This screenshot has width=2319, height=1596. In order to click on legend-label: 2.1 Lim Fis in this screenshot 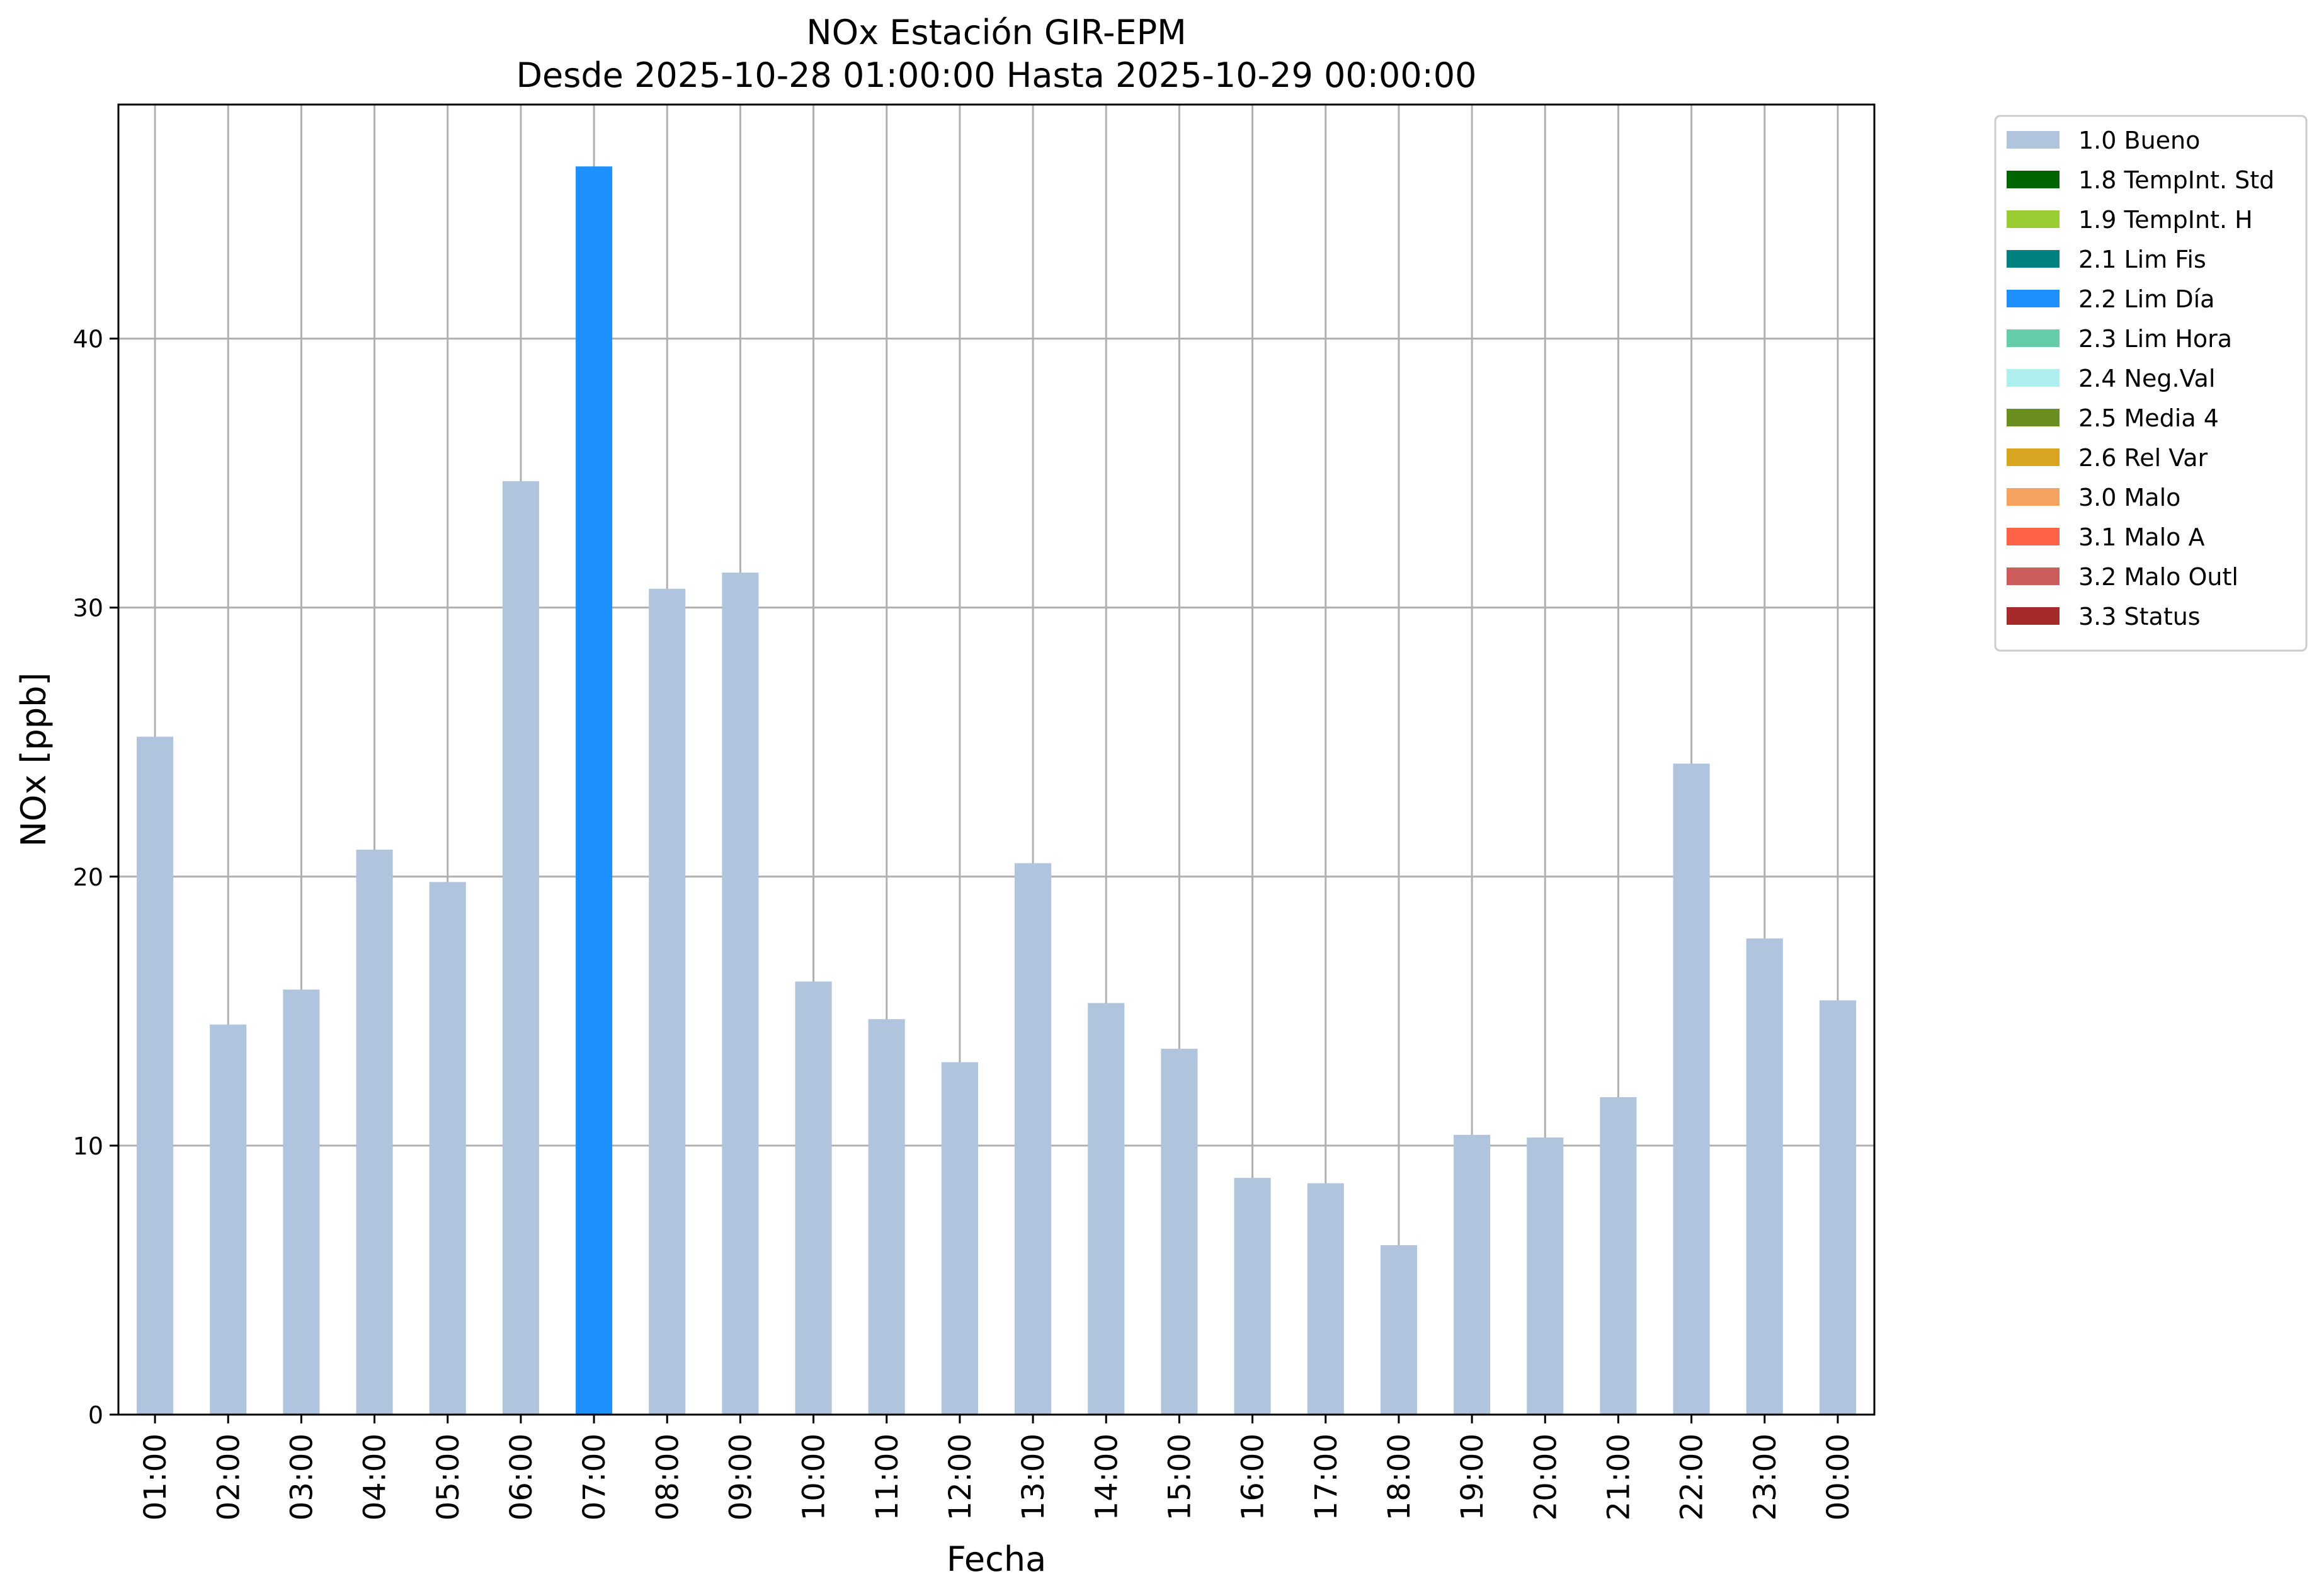, I will do `click(2142, 259)`.